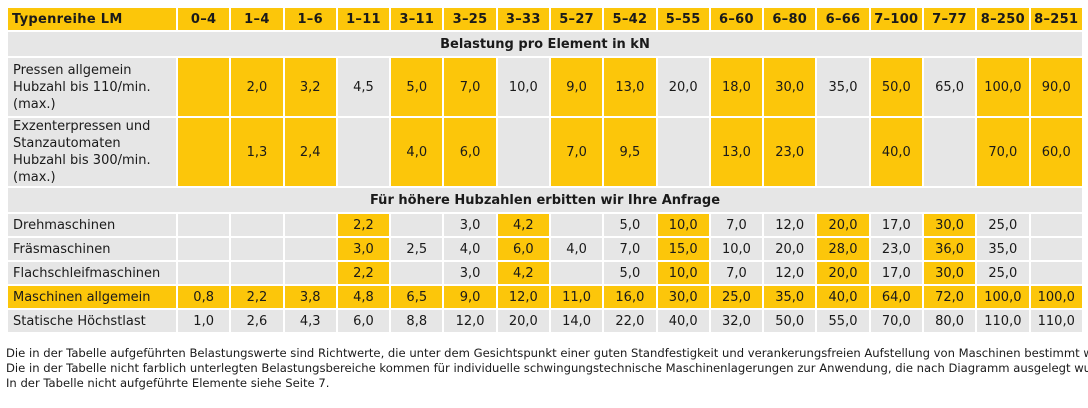  What do you see at coordinates (949, 19) in the screenshot?
I see `type-column-header: 7–77` at bounding box center [949, 19].